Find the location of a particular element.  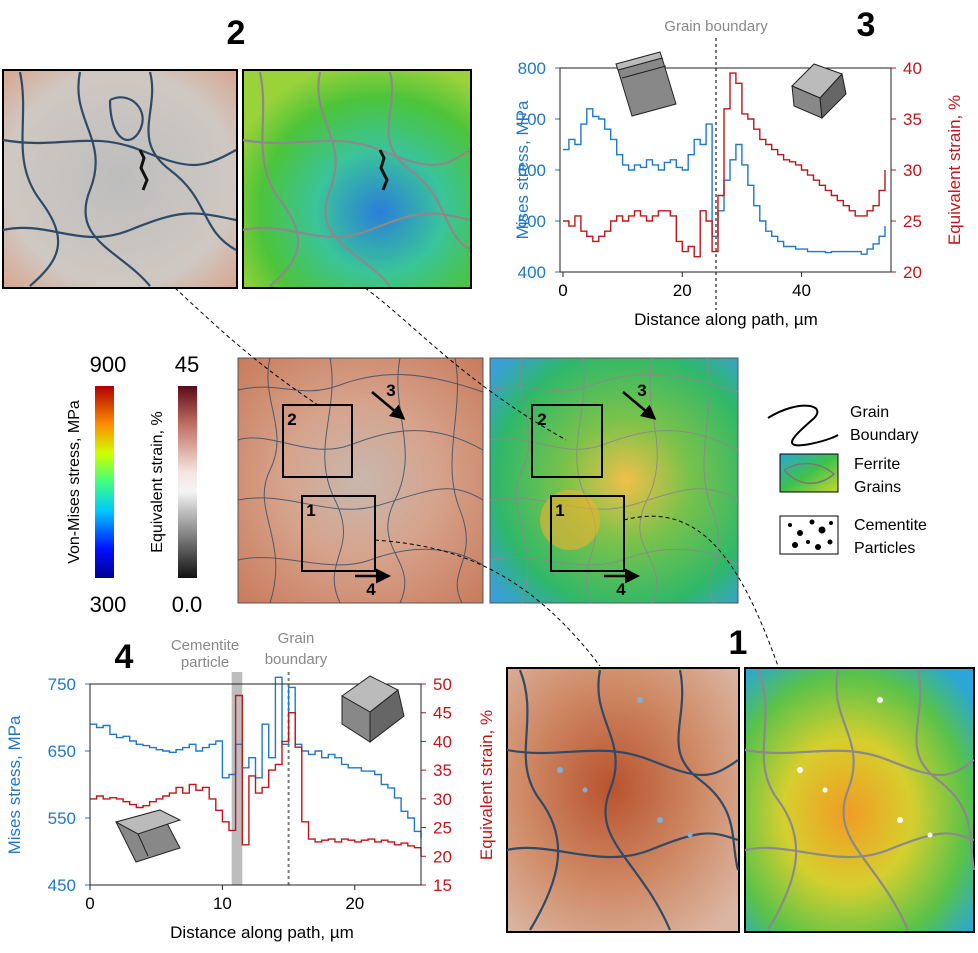

panel-2-strain-map is located at coordinates (357, 179).